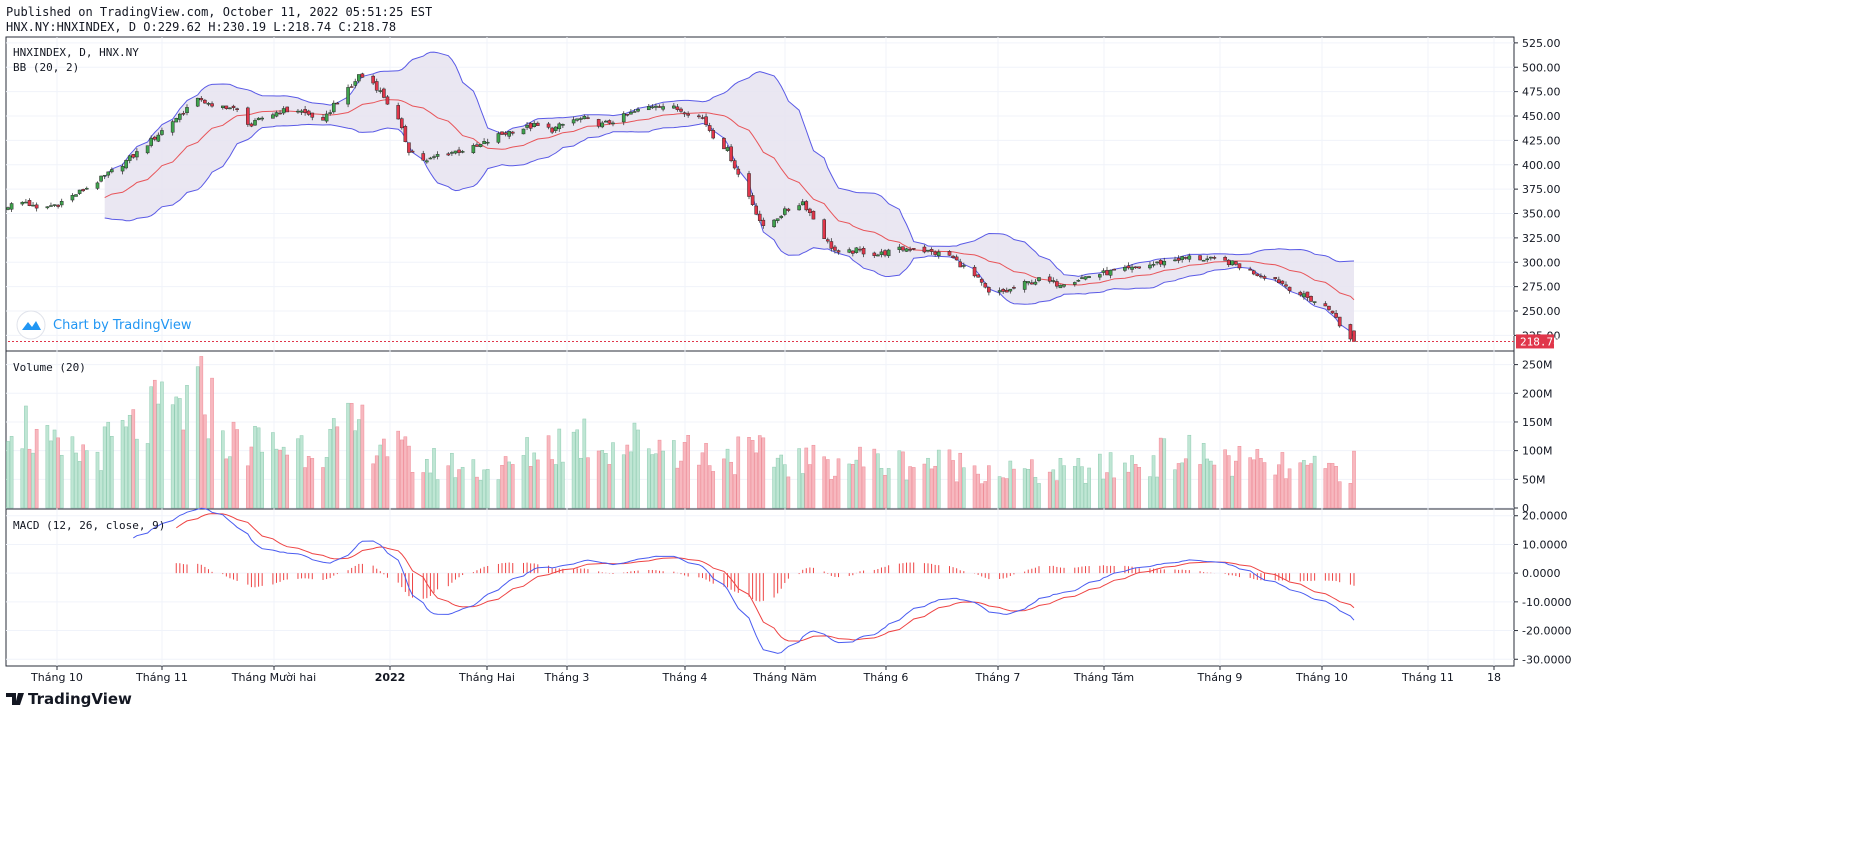  I want to click on watermark-link: Chart by TradingView, so click(122, 325).